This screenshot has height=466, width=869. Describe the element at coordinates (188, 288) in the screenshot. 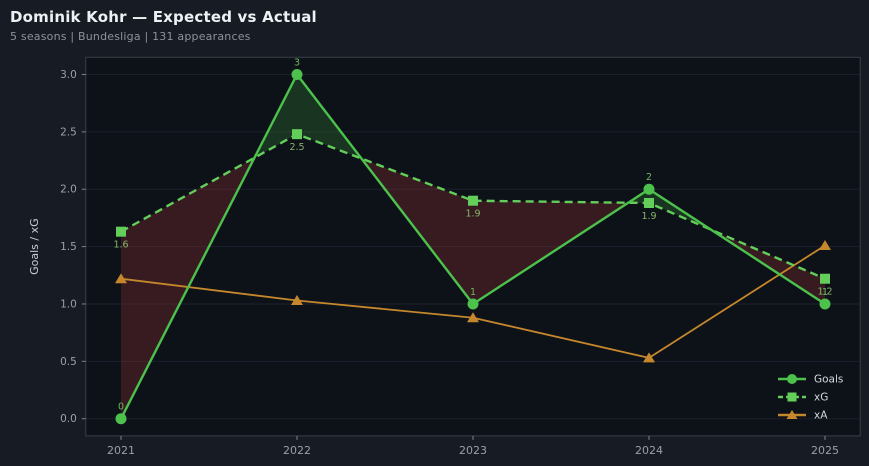

I see `underperformance-fill` at that location.